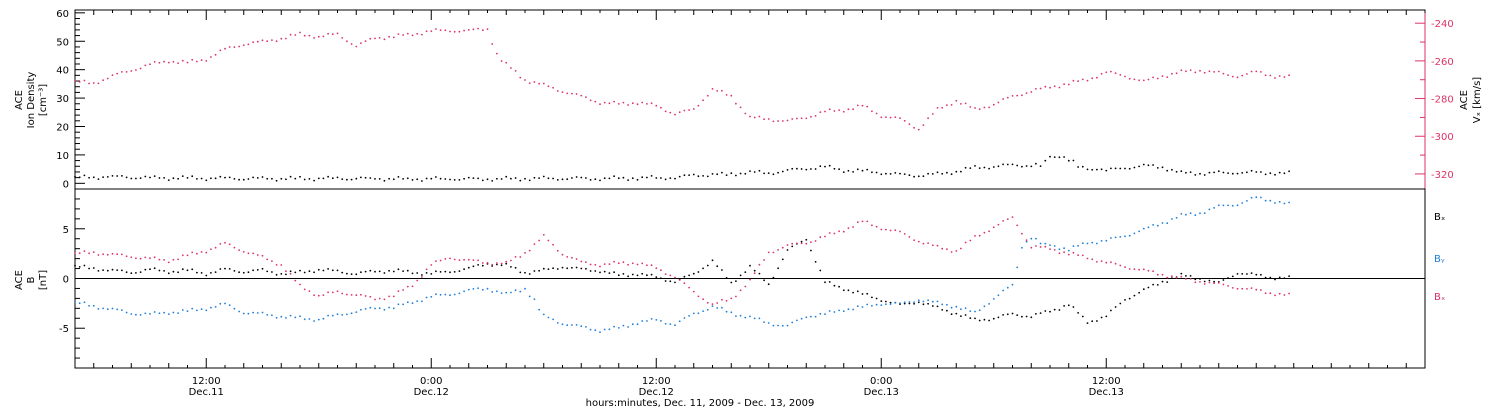  What do you see at coordinates (881, 392) in the screenshot?
I see `date-tick-label: Dec.13` at bounding box center [881, 392].